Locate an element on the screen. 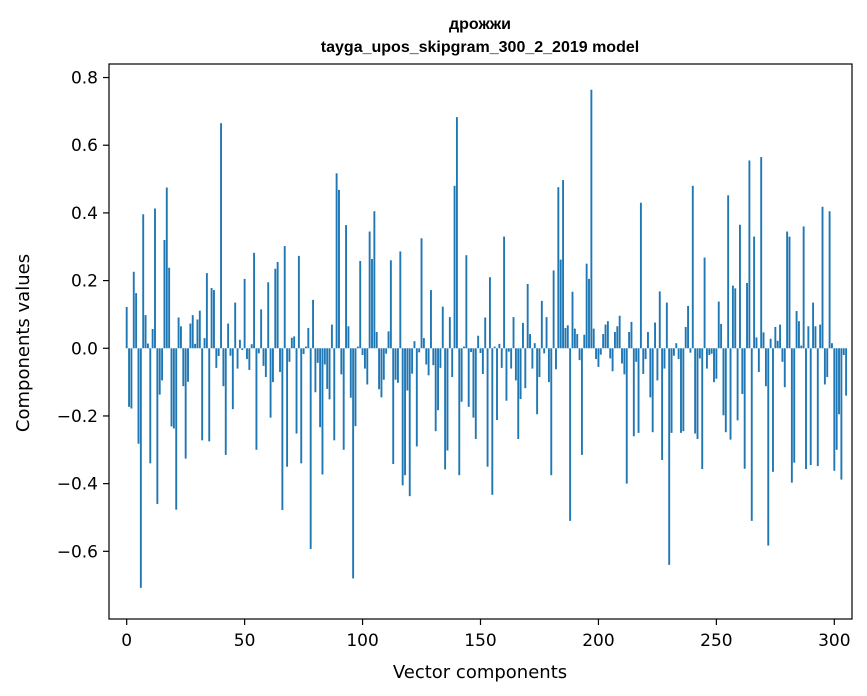 This screenshot has height=696, width=867. x-tick-label: 100 is located at coordinates (362, 641).